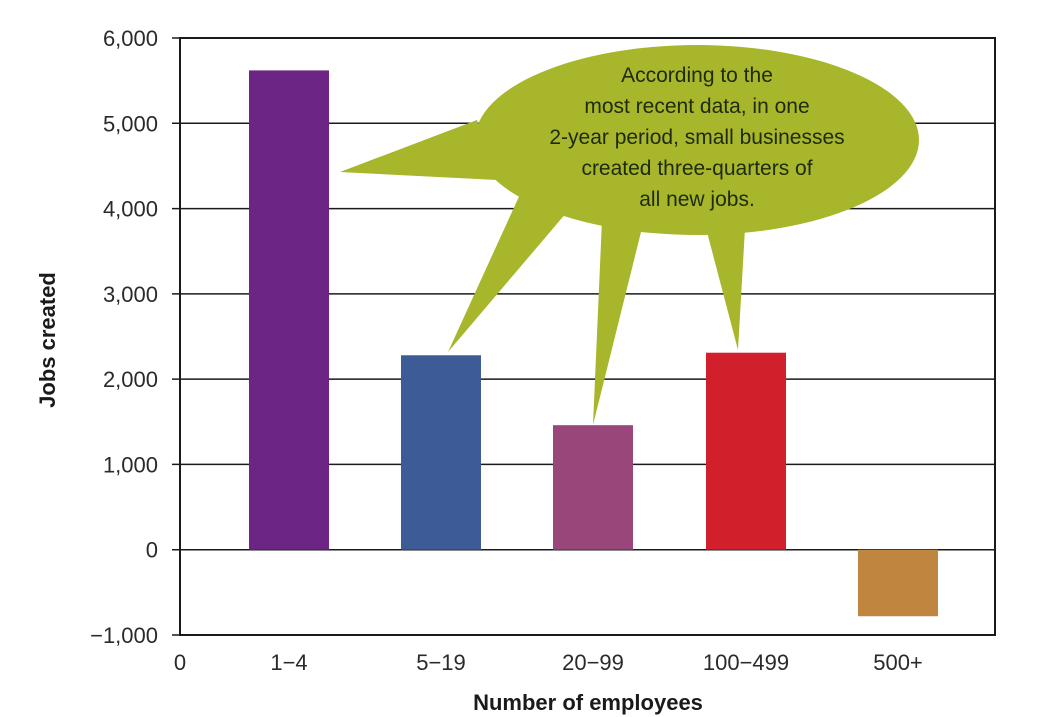 This screenshot has width=1048, height=717. I want to click on x-tick-label: 500+, so click(898, 662).